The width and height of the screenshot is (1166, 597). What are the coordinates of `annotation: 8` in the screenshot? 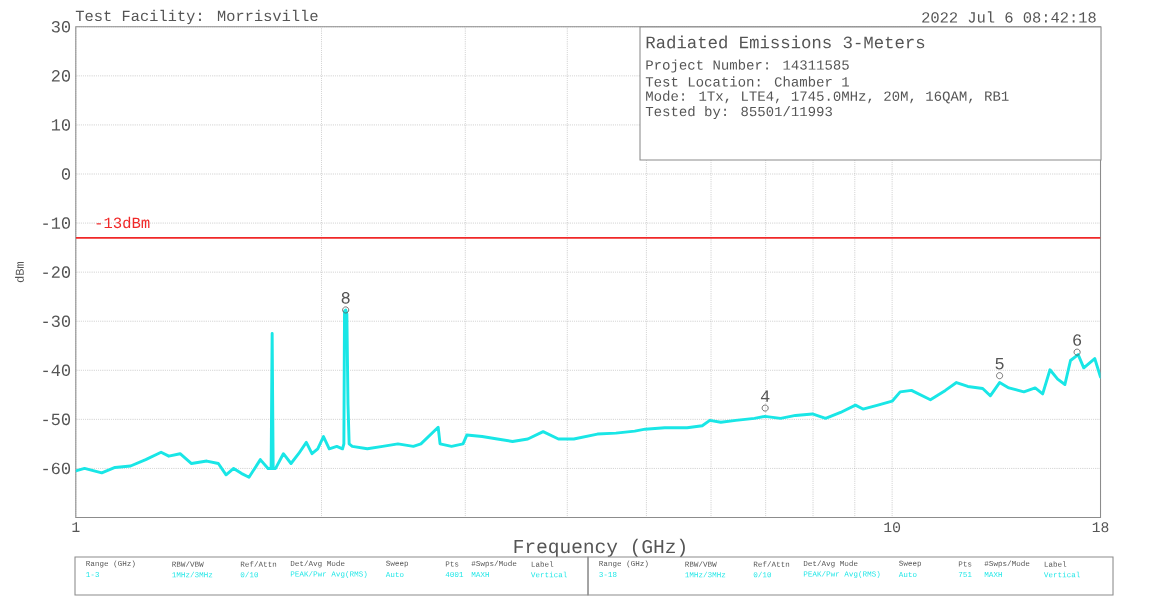 It's located at (345, 298).